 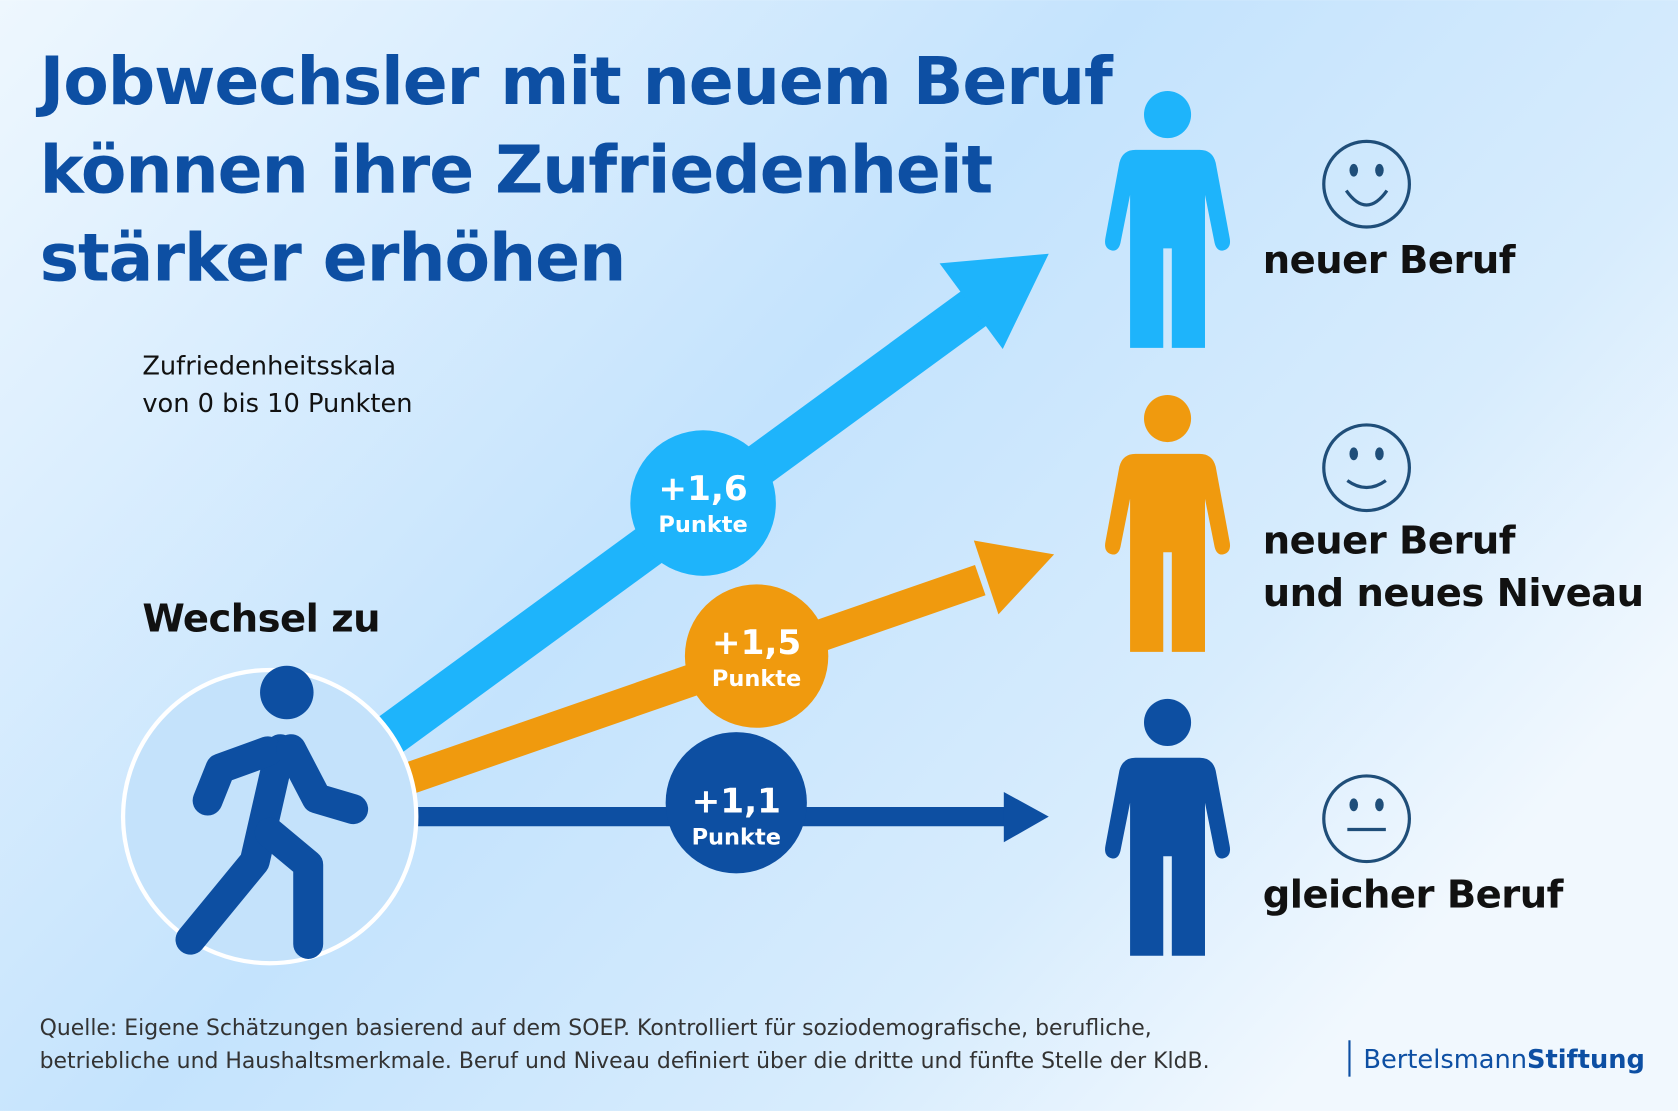 What do you see at coordinates (333, 257) in the screenshot?
I see `title-line-3: stärker erhöhen` at bounding box center [333, 257].